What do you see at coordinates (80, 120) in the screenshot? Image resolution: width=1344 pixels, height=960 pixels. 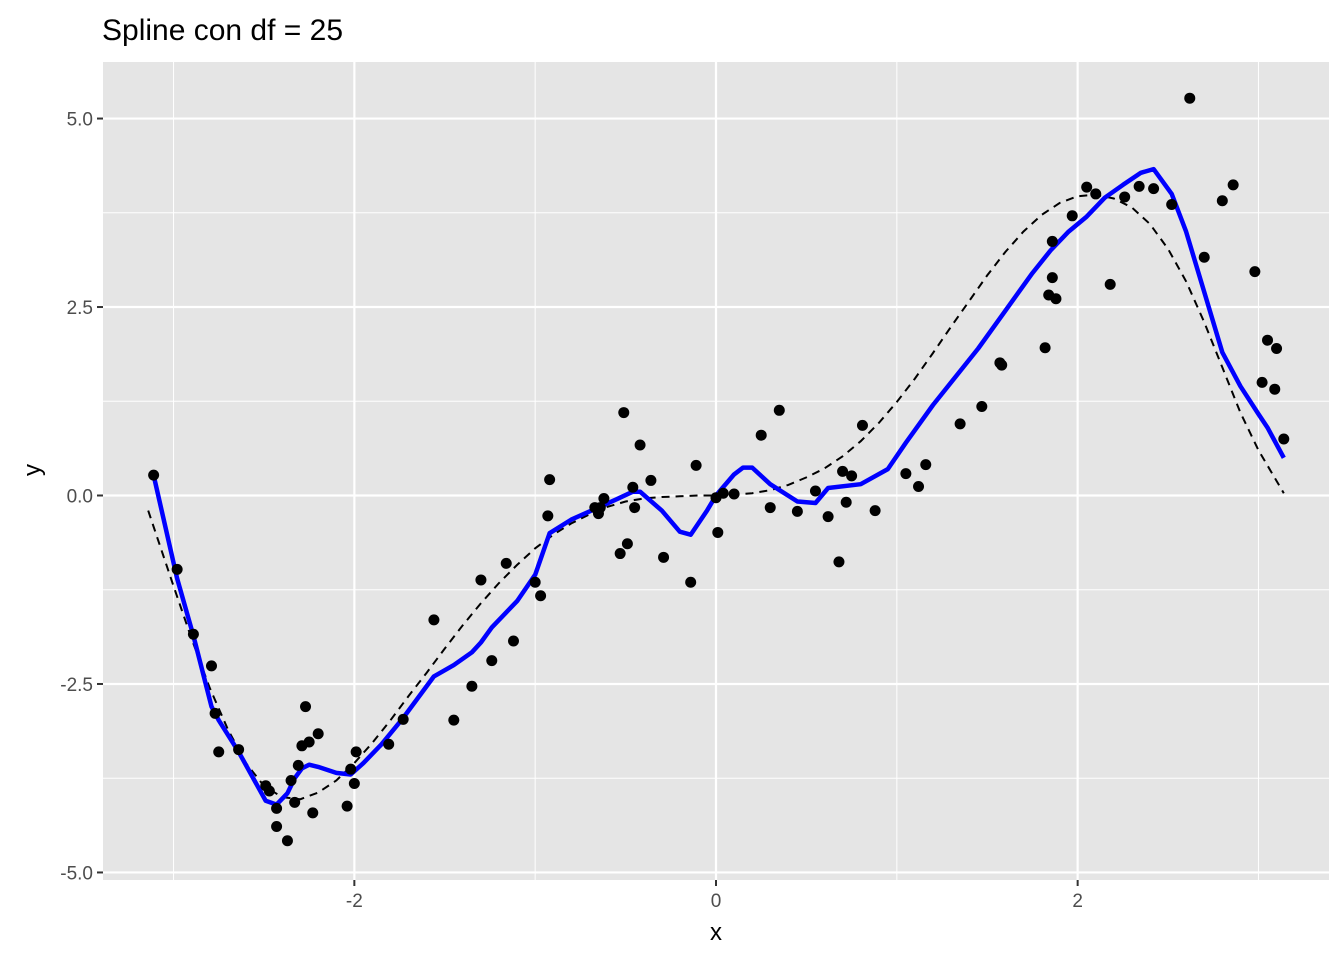 I see `y-tick-label: 5.0` at bounding box center [80, 120].